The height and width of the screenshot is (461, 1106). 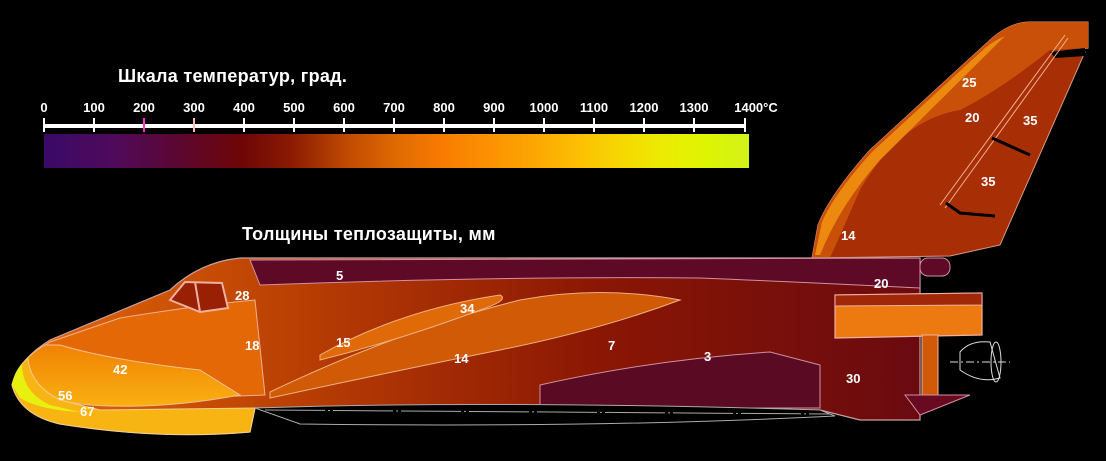 What do you see at coordinates (694, 107) in the screenshot?
I see `tick-label-1300: 1300` at bounding box center [694, 107].